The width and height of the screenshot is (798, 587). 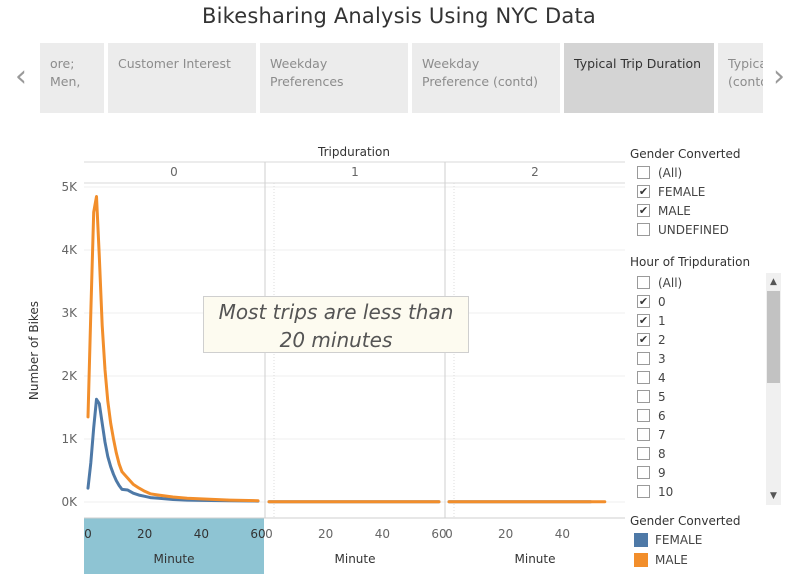 I want to click on x-axis-label-1: Minute, so click(x=355, y=559).